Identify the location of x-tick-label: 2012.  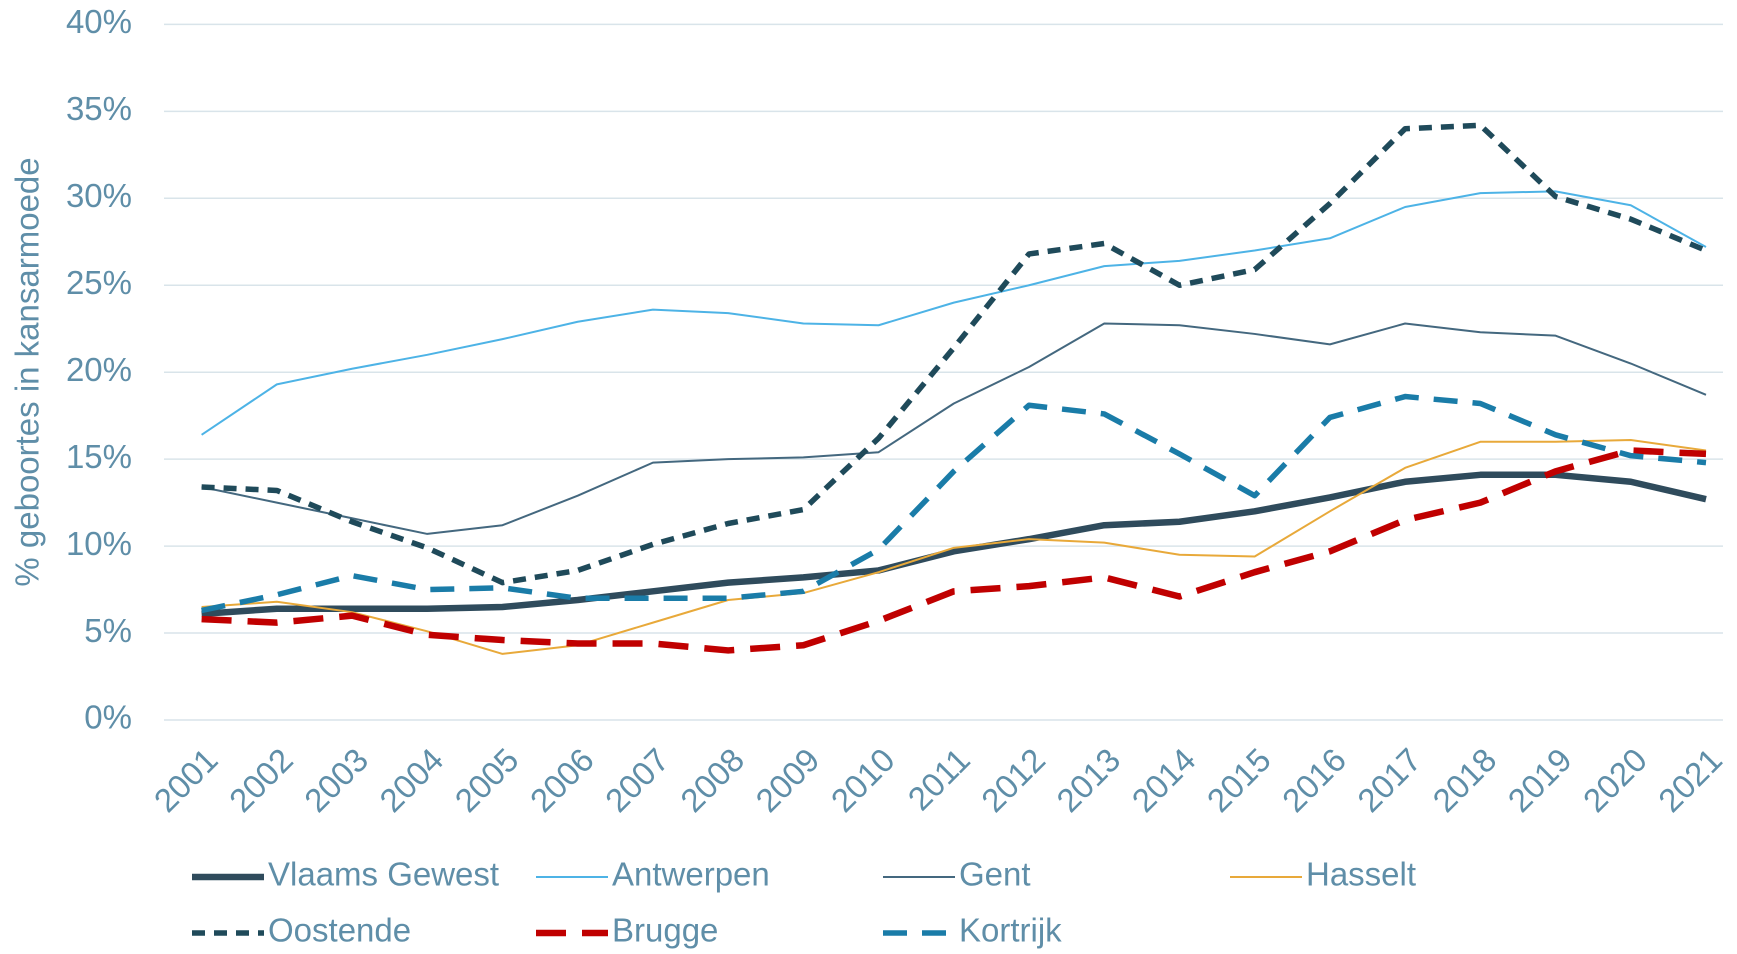
(1013, 780).